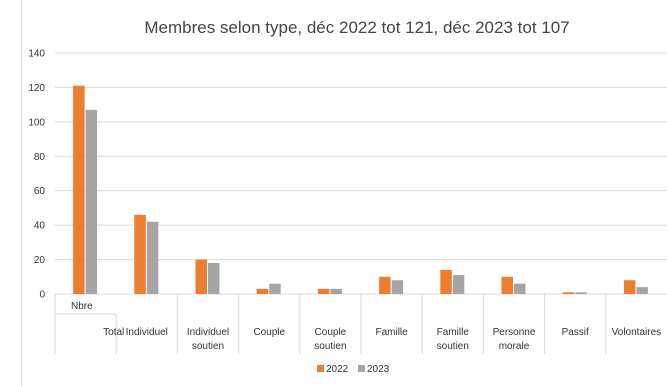 The height and width of the screenshot is (387, 667). I want to click on legend-swatch-2023, so click(361, 368).